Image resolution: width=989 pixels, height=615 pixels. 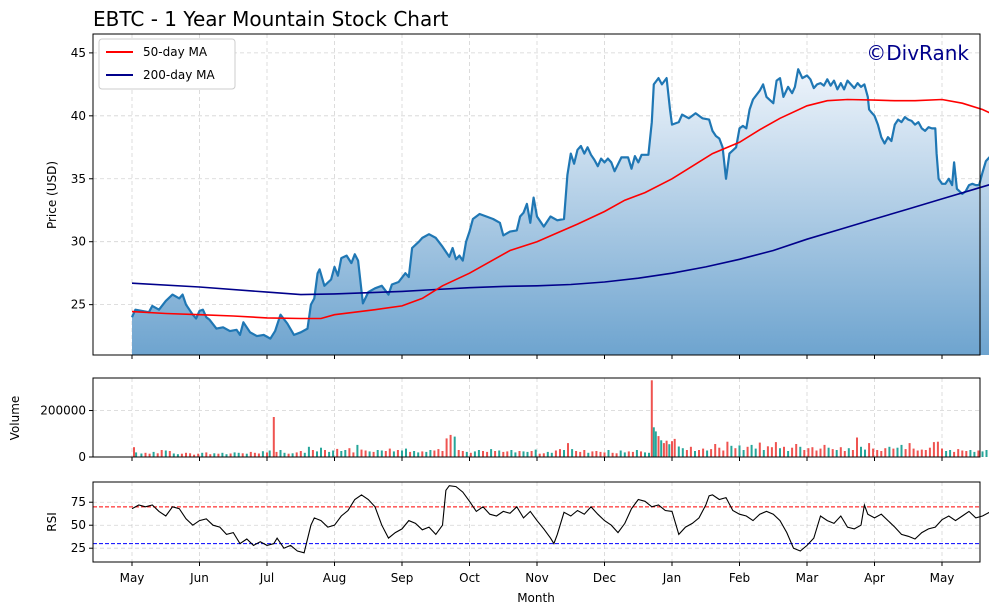 I want to click on rsi-axis-title: RSI, so click(x=52, y=522).